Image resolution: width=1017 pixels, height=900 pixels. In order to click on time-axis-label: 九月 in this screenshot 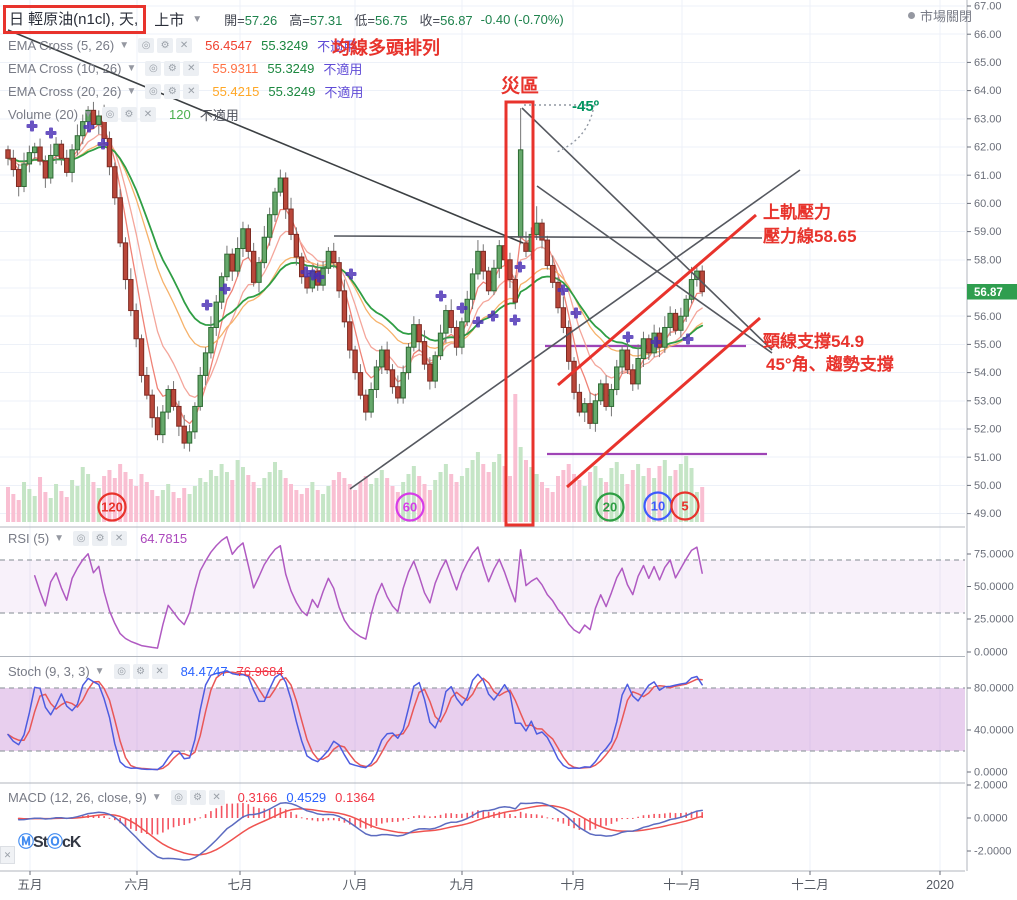, I will do `click(461, 885)`.